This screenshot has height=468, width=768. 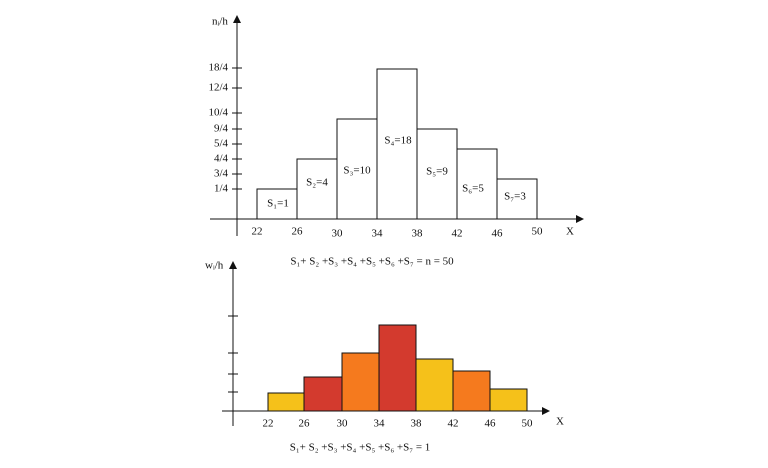 I want to click on y-tick-label: 10/4, so click(x=218, y=113).